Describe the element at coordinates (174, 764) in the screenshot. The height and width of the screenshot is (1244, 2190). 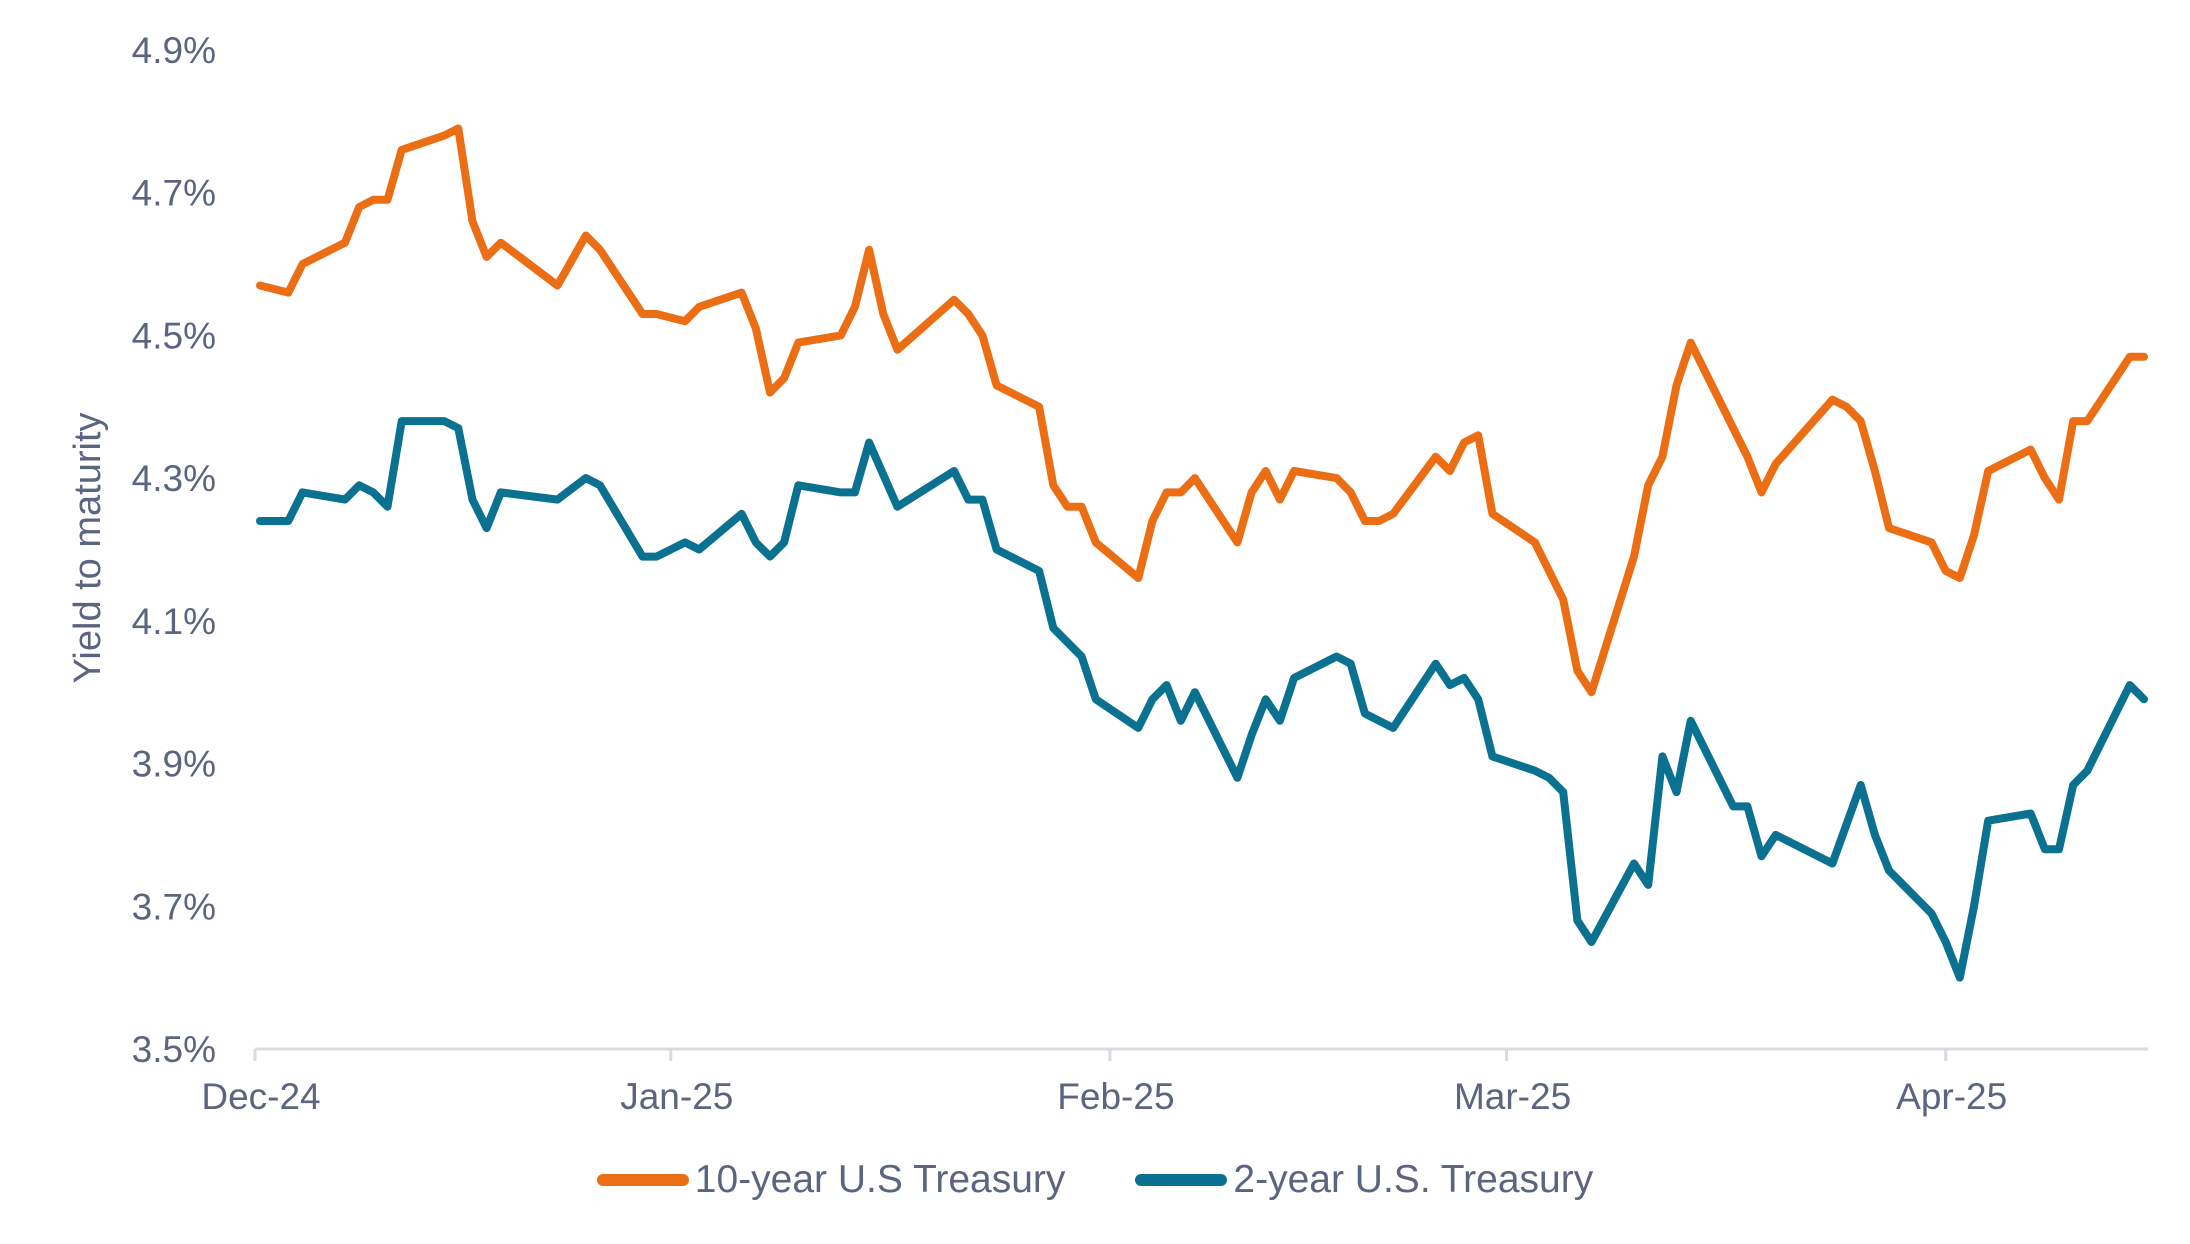
I see `y-tick-label: 3.9%` at that location.